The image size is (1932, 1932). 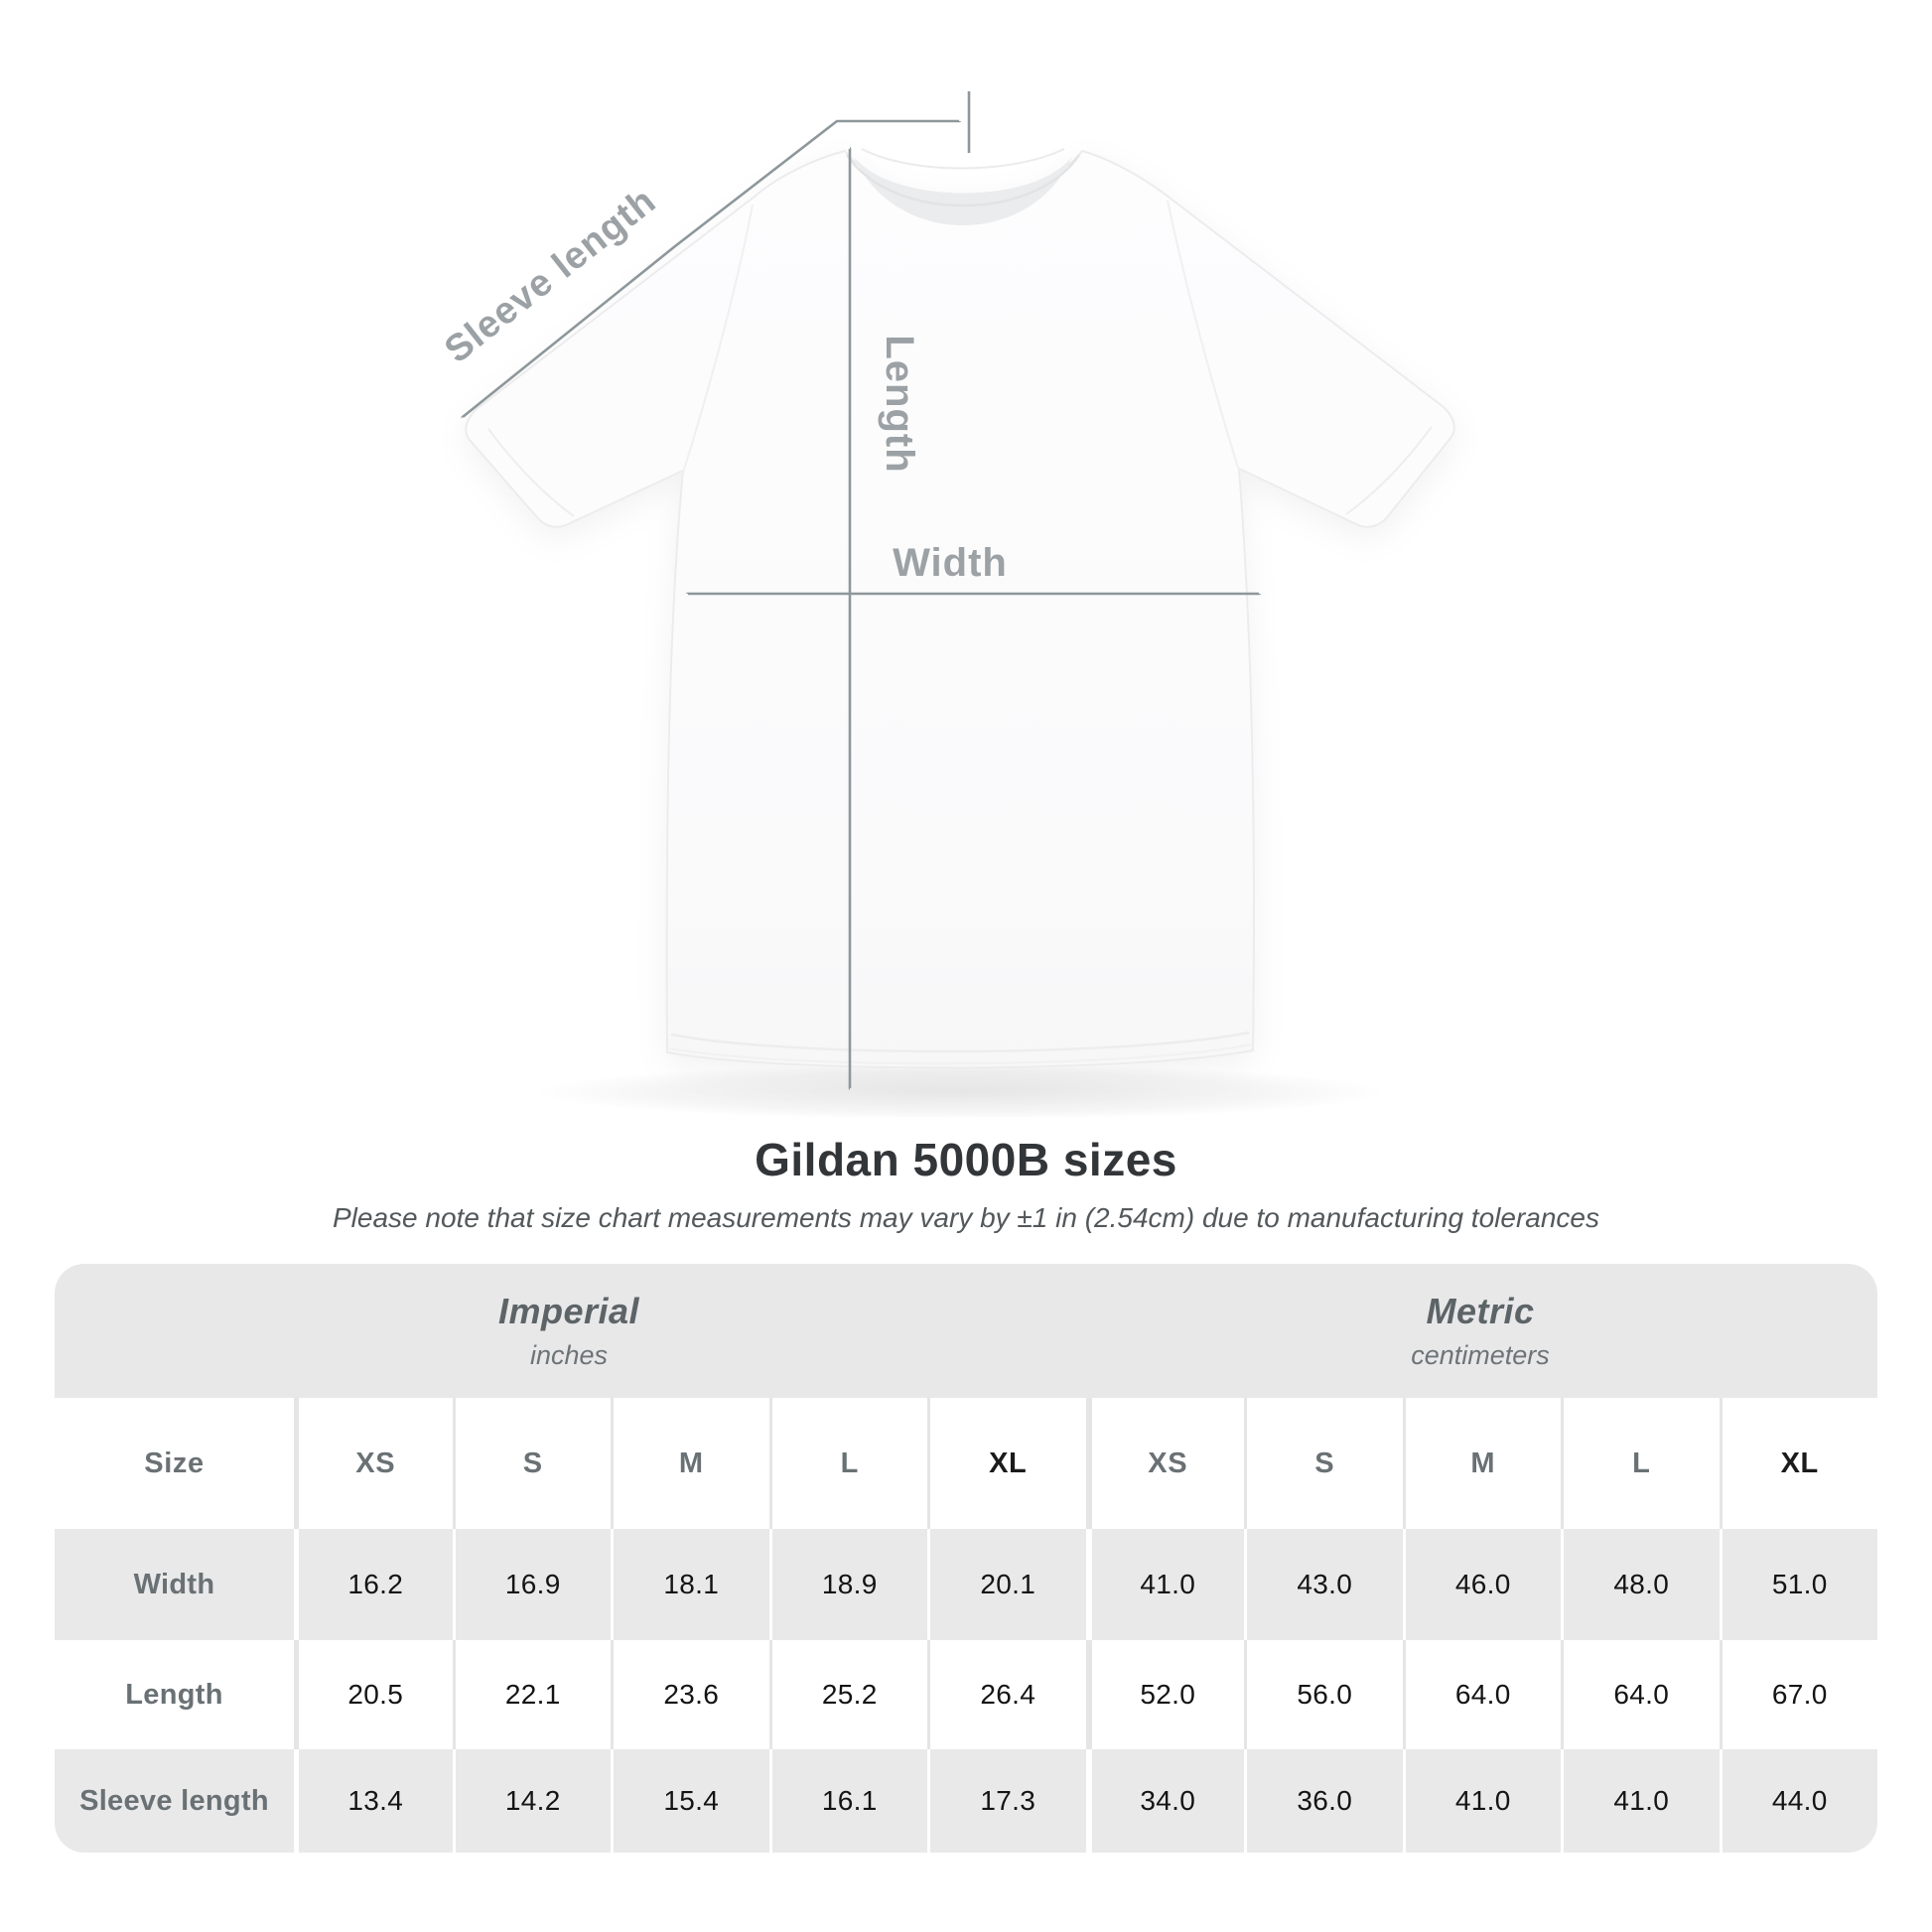 What do you see at coordinates (1482, 1584) in the screenshot?
I see `measurement-value: 46.0` at bounding box center [1482, 1584].